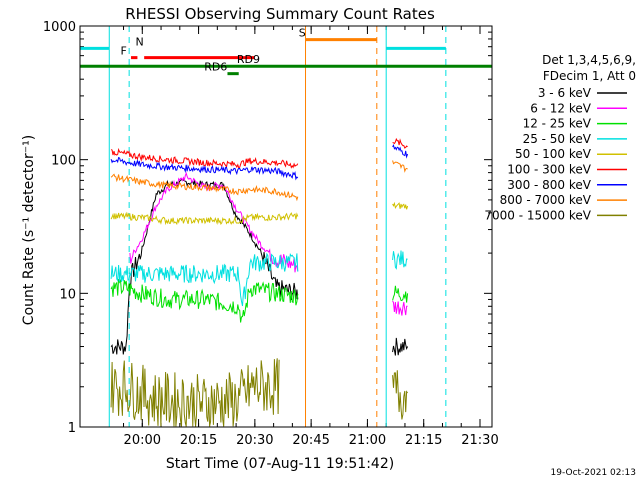  I want to click on legend-label: 800 - 7000 keV, so click(546, 200).